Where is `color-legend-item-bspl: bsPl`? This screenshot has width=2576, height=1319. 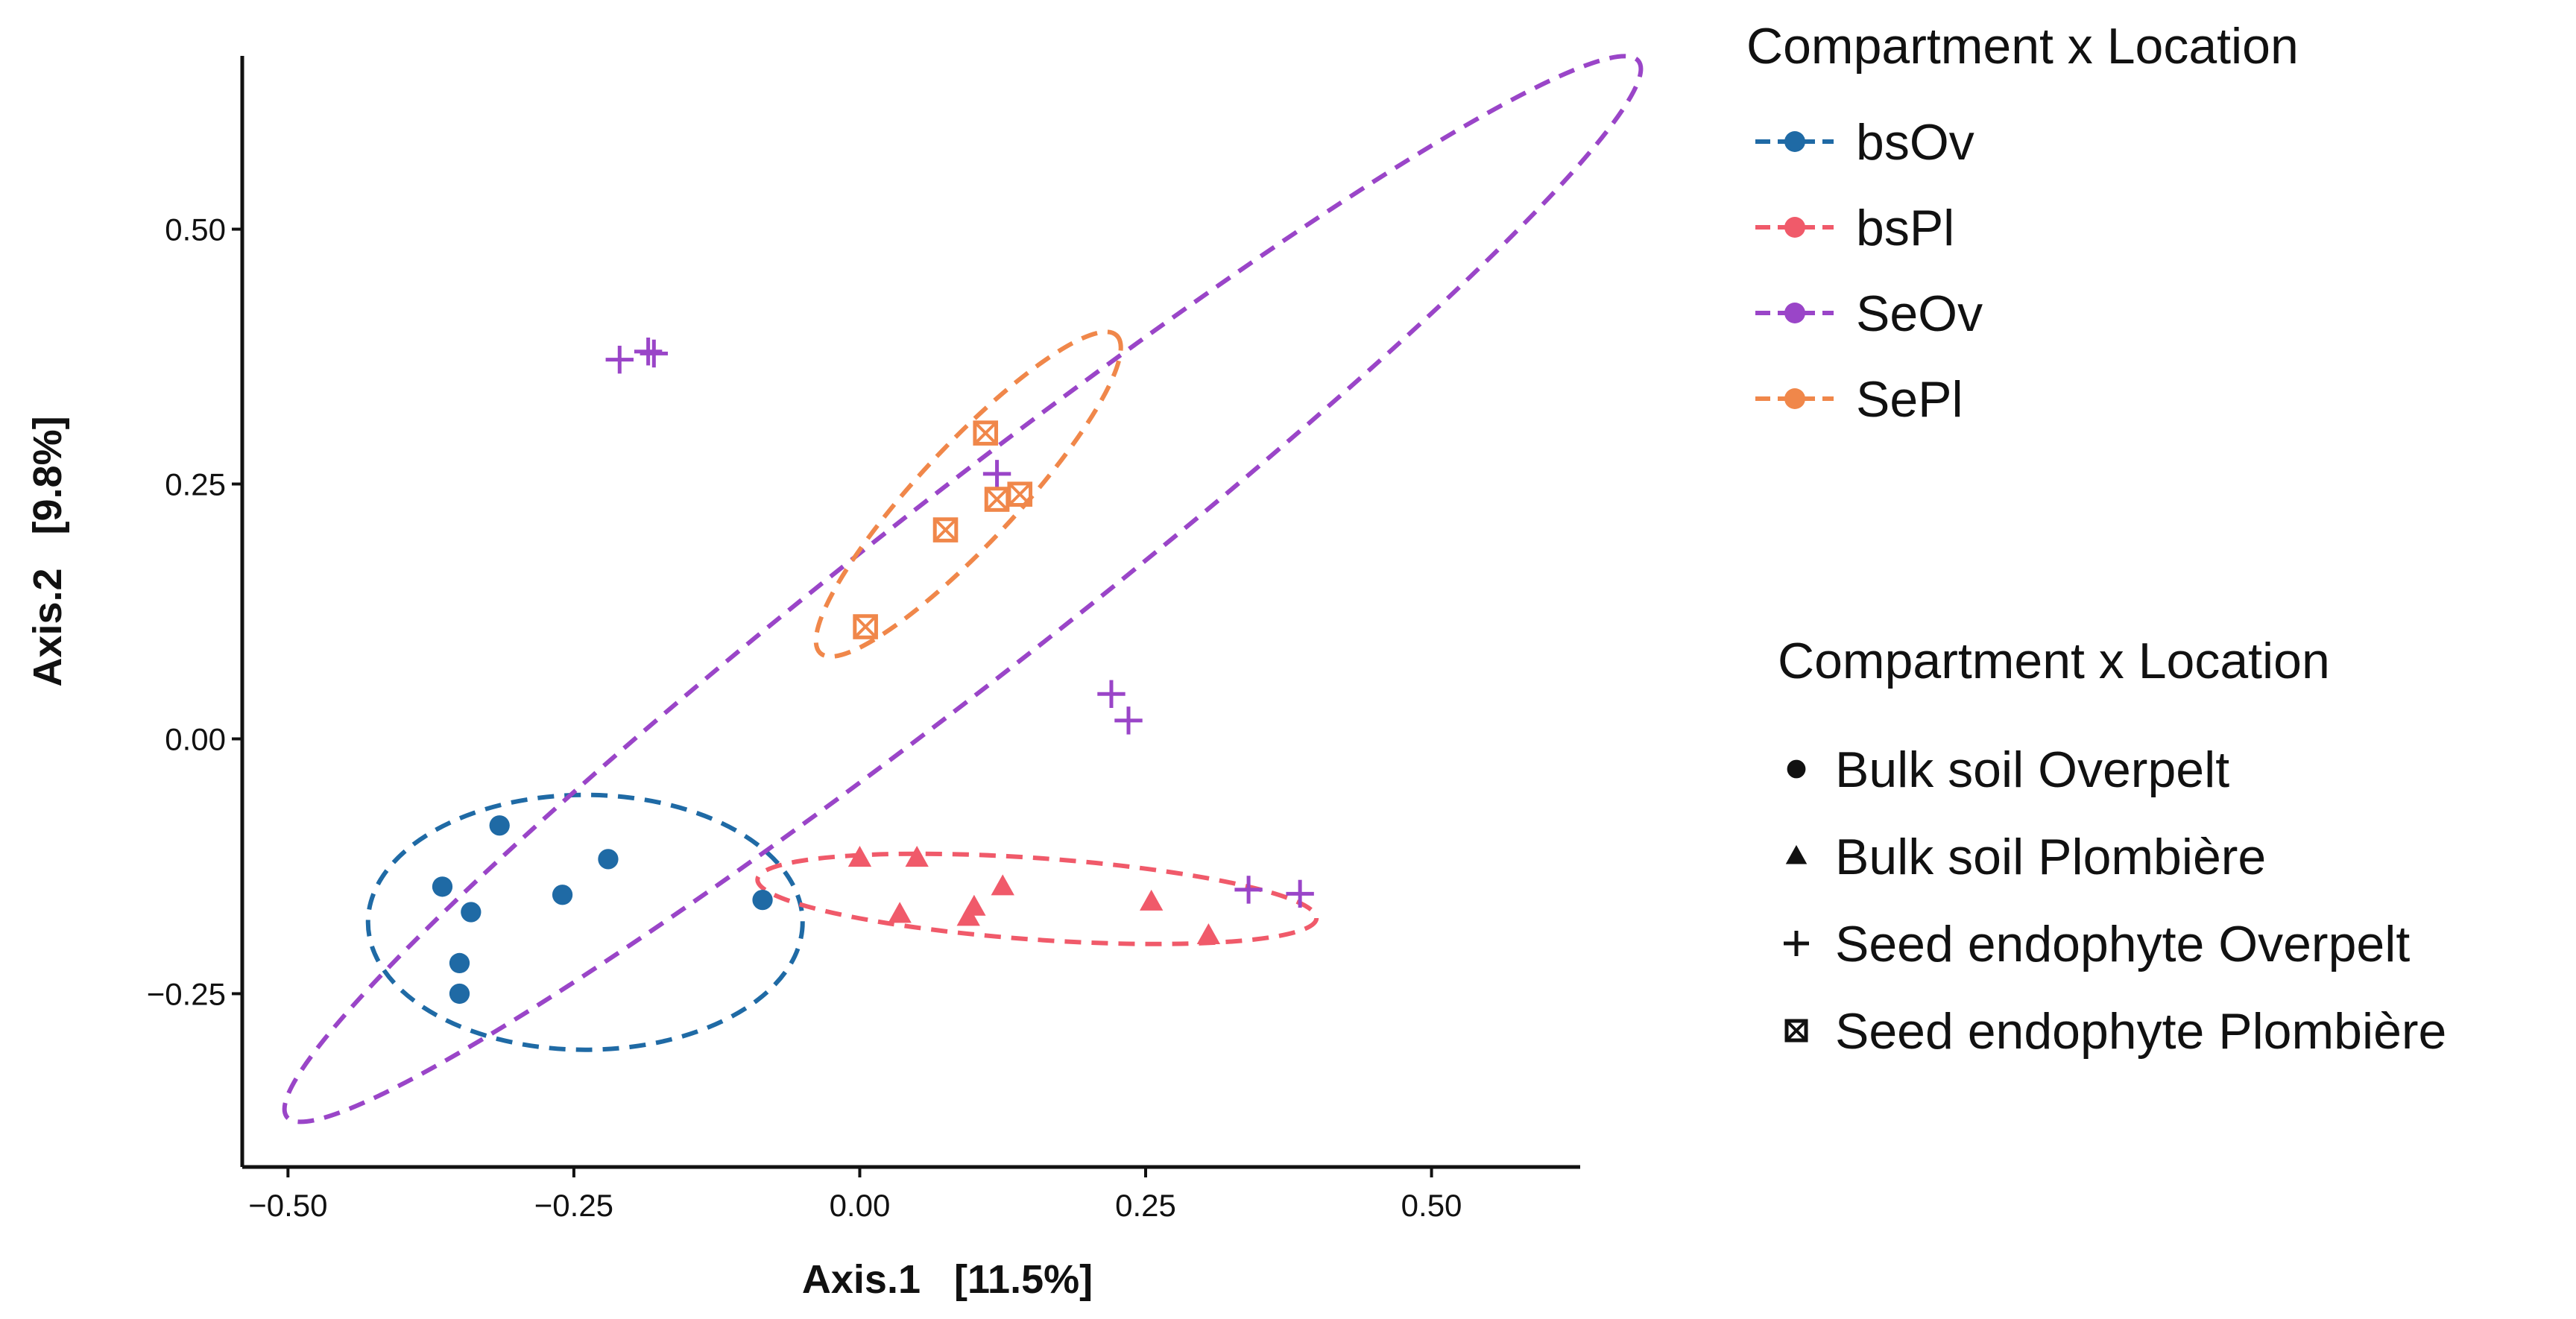
color-legend-item-bspl: bsPl is located at coordinates (1855, 228).